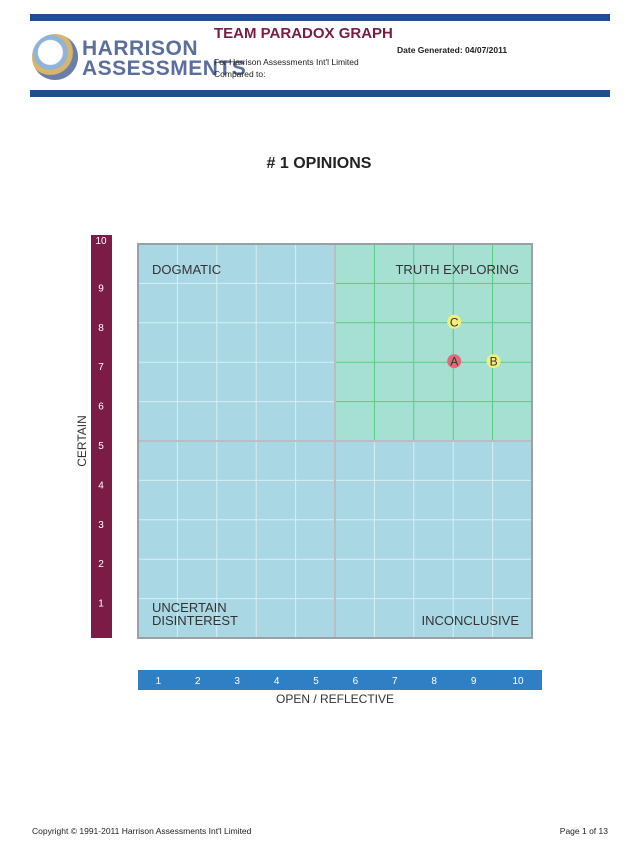 This screenshot has height=852, width=638. I want to click on x-tick-4: 4, so click(277, 681).